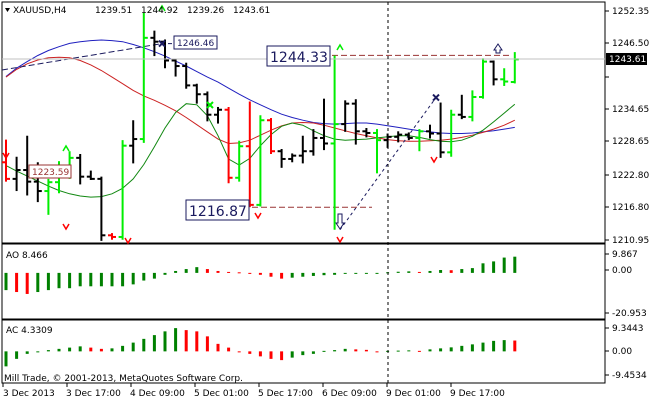  I want to click on upper-trendline, so click(82, 57).